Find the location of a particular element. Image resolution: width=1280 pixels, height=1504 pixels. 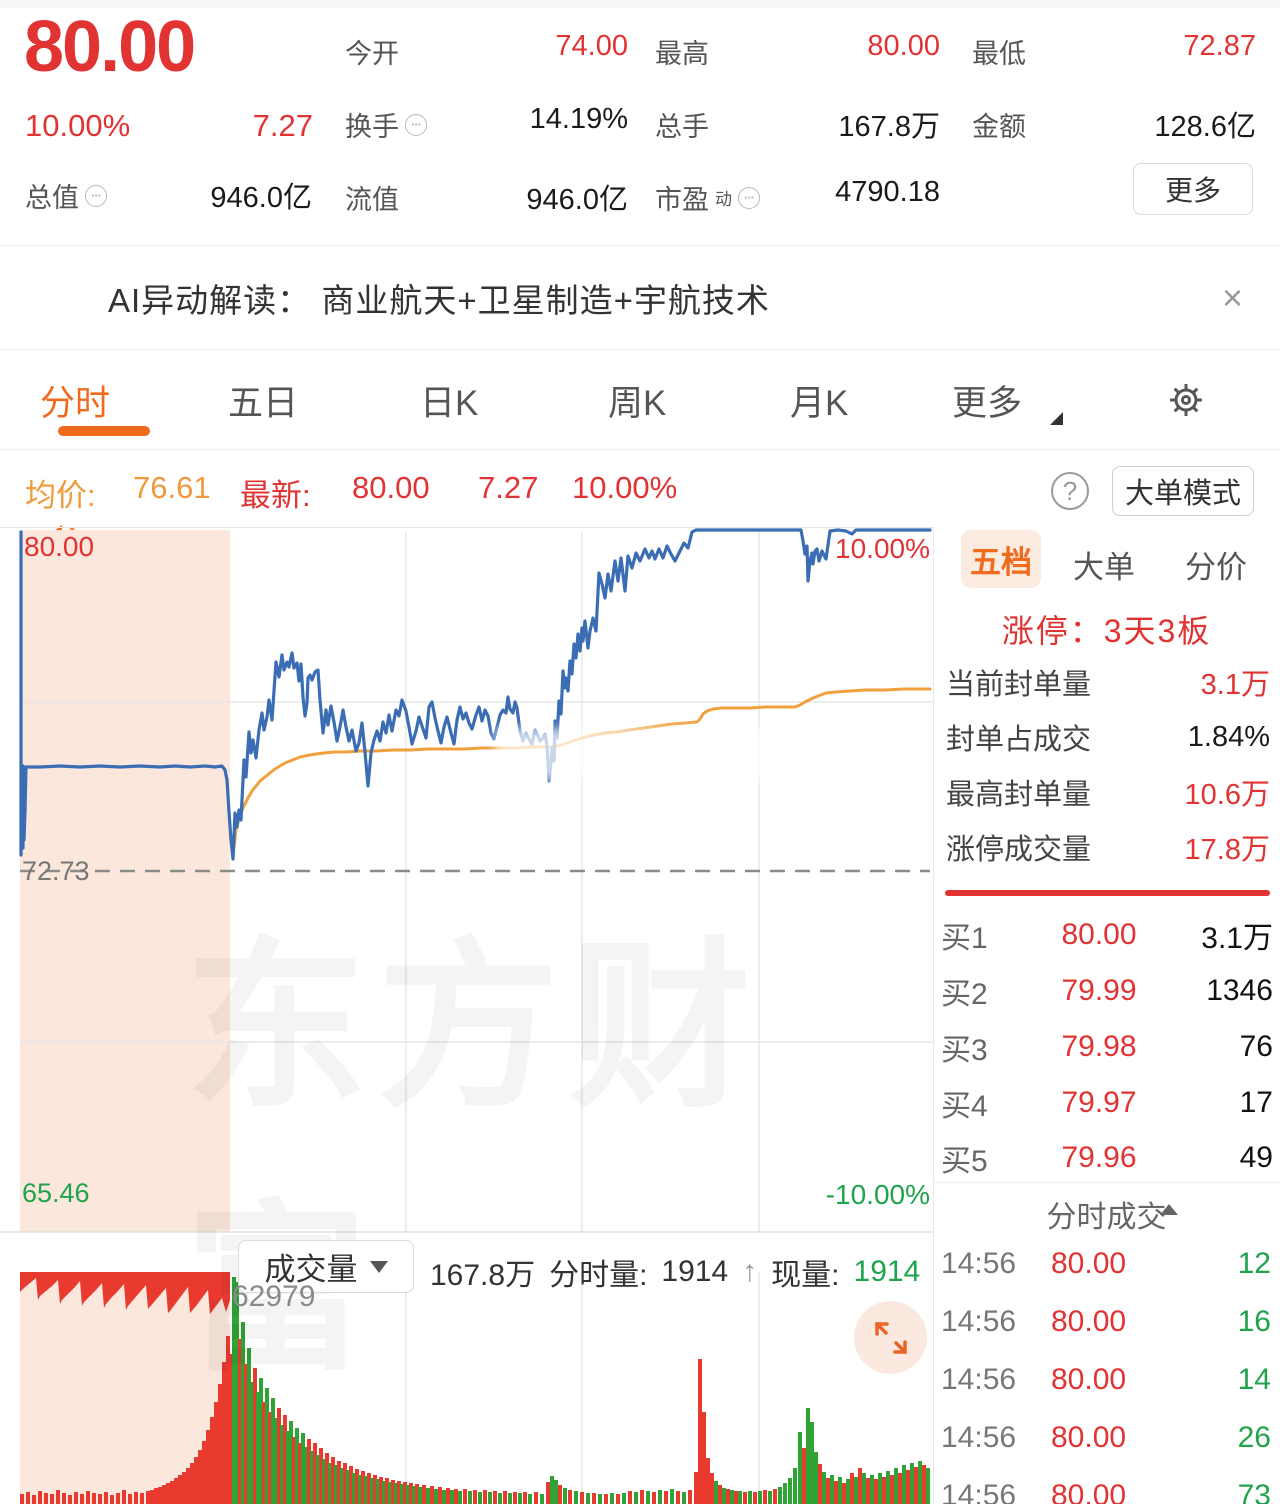

tab-5day: 五日 is located at coordinates (263, 403).